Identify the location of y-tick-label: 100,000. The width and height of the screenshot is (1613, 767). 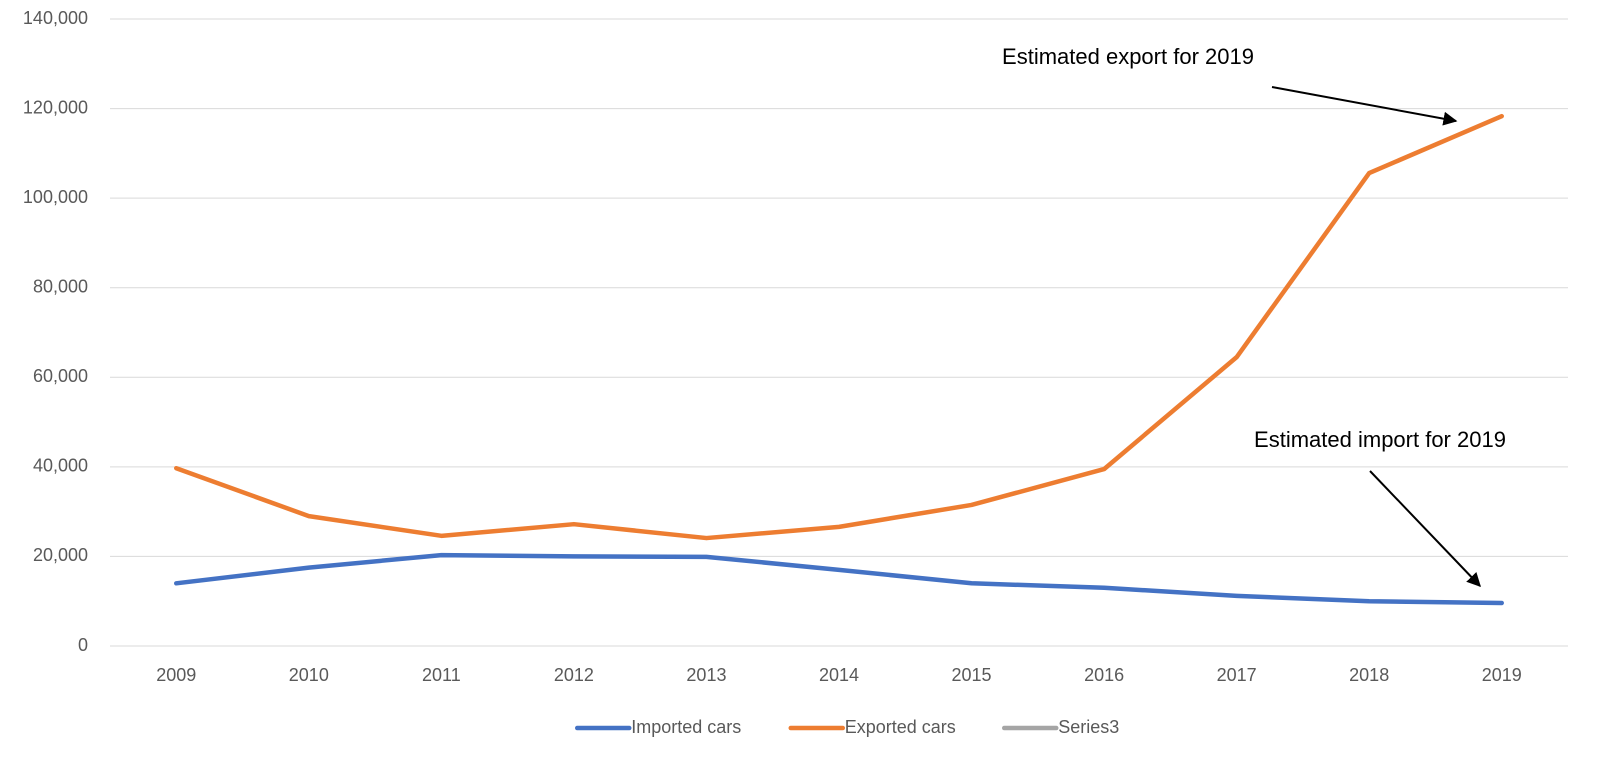
(55, 197).